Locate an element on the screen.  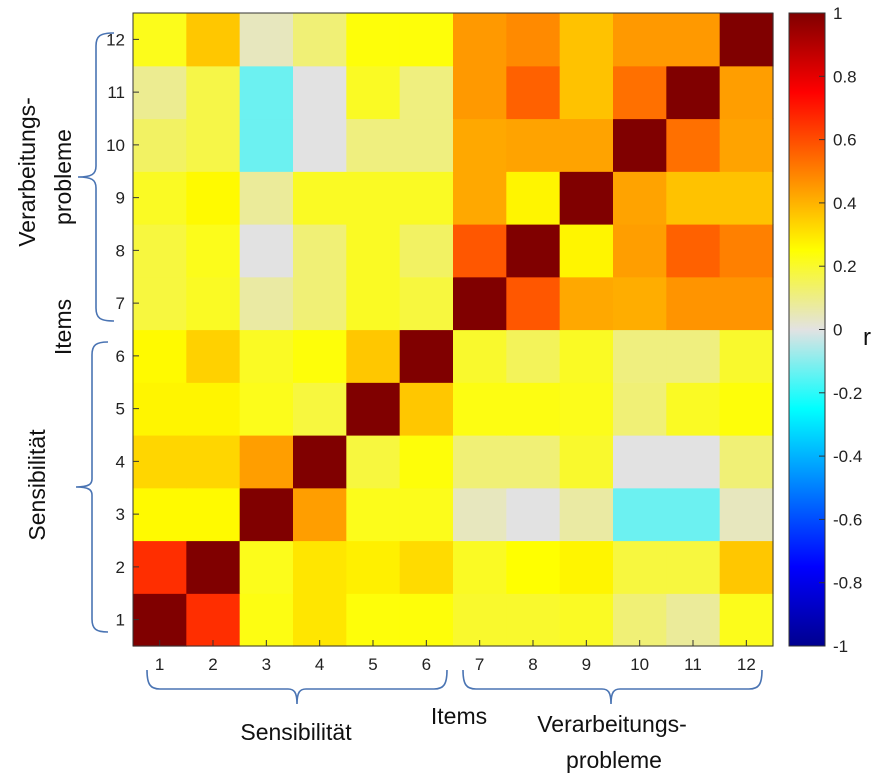
y-bracket-verarbeitung is located at coordinates (96, 177).